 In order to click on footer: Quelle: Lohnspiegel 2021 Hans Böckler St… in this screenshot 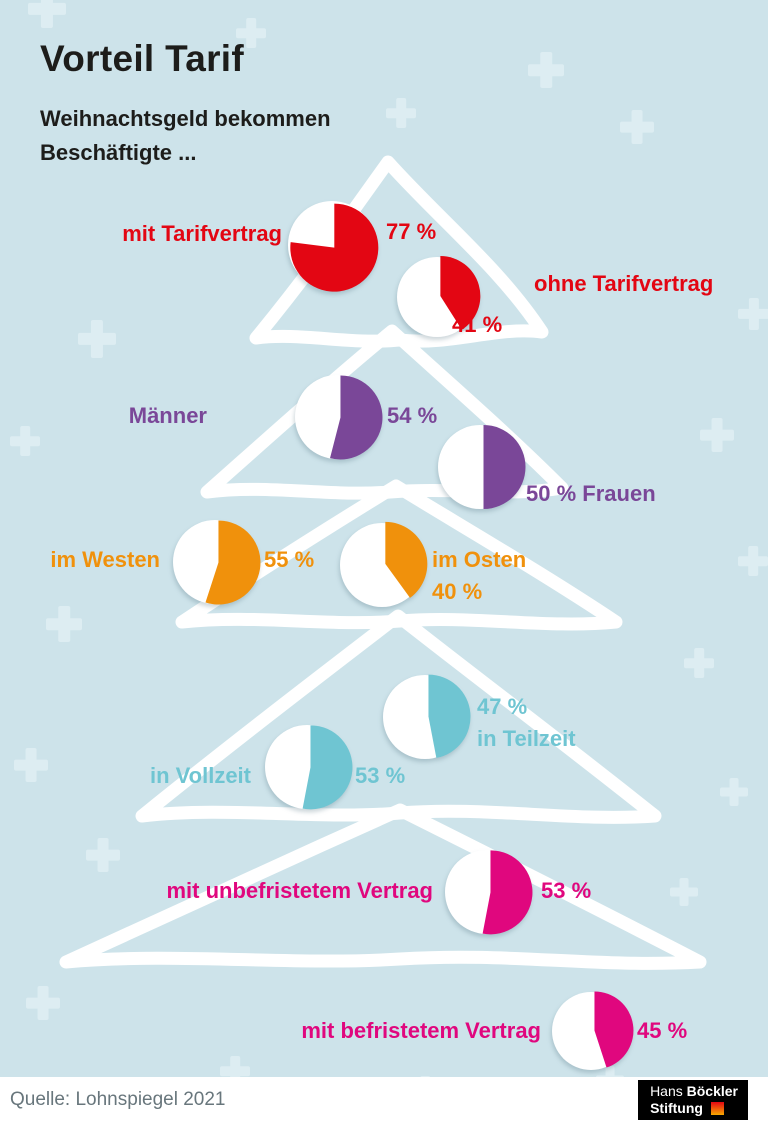, I will do `click(384, 1100)`.